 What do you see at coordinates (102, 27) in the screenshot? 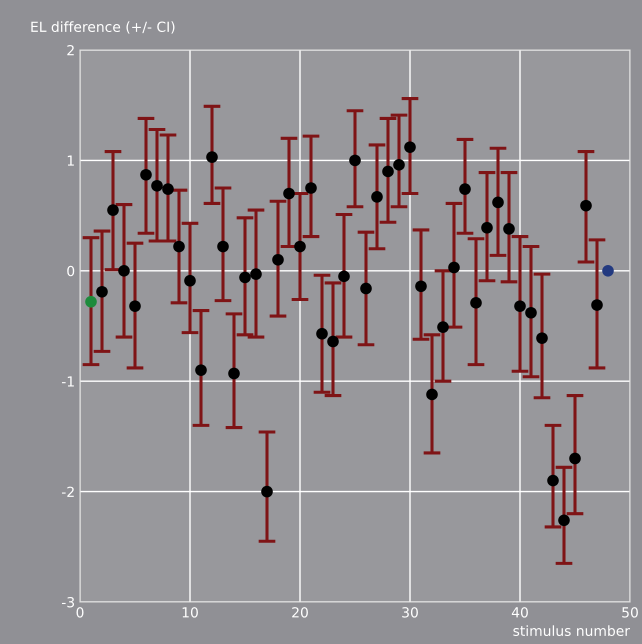
I see `y-axis-title: EL difference (+/- CI)` at bounding box center [102, 27].